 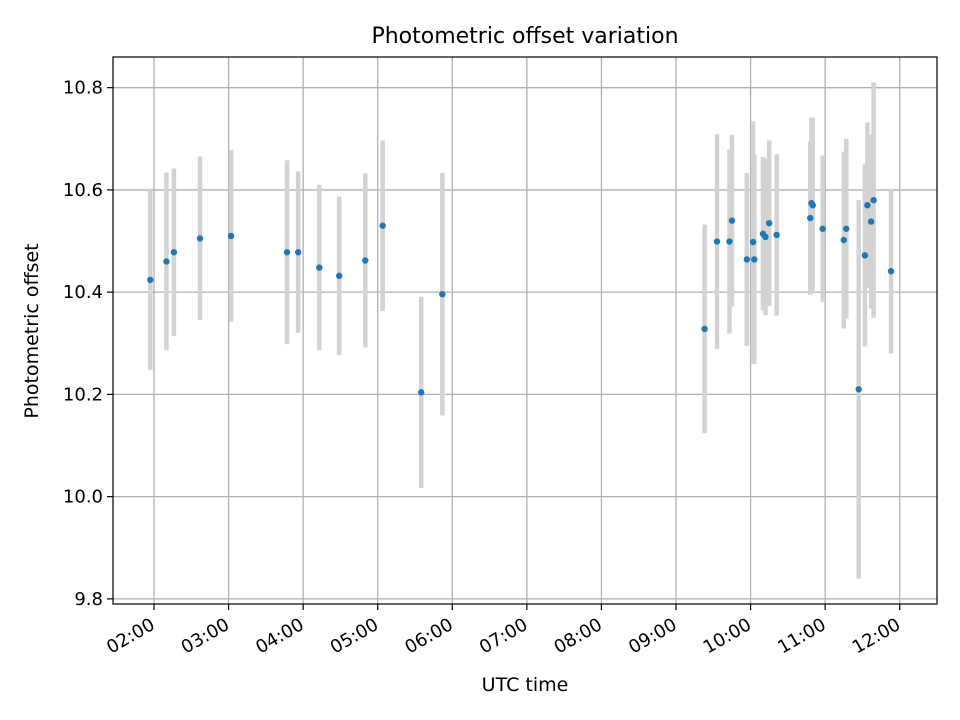 What do you see at coordinates (83, 88) in the screenshot?
I see `y-tick-label: 10.8` at bounding box center [83, 88].